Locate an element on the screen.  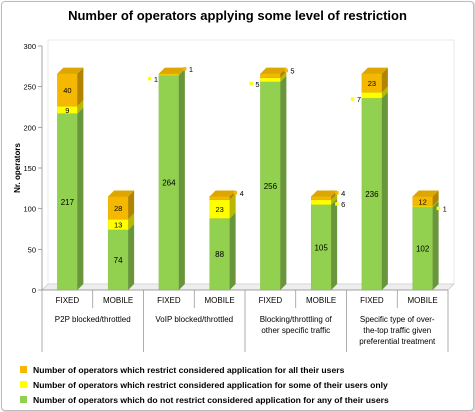
y-tick-label: 250 is located at coordinates (29, 87).